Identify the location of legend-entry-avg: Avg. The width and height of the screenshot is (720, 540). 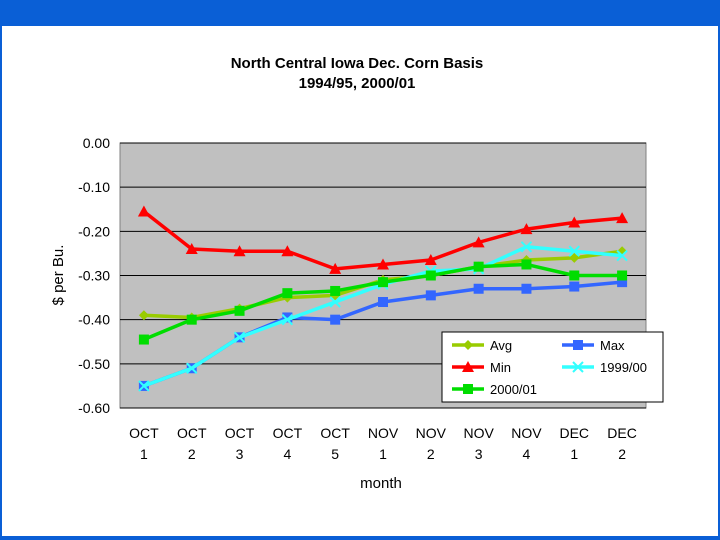
(482, 345).